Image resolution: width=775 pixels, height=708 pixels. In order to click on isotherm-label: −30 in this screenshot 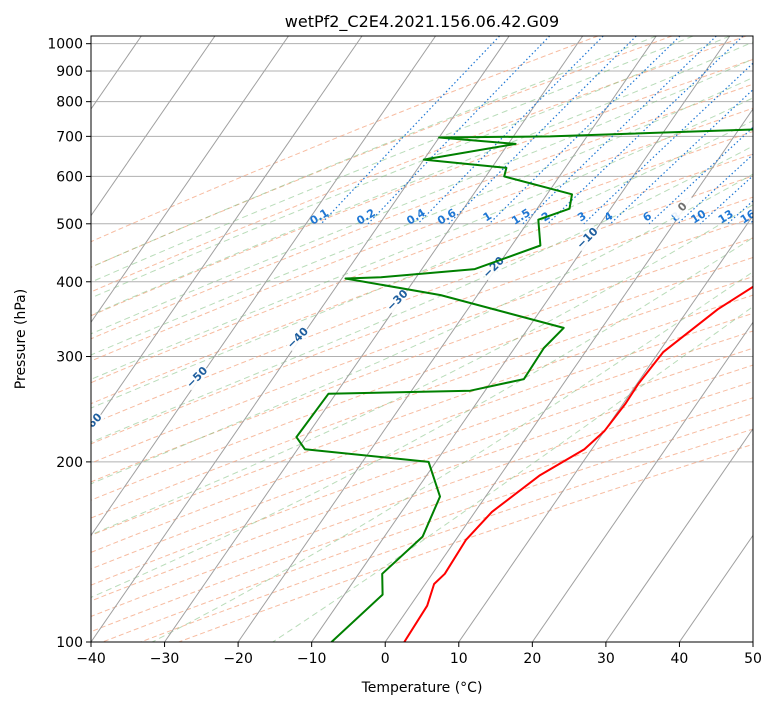, I will do `click(397, 300)`.